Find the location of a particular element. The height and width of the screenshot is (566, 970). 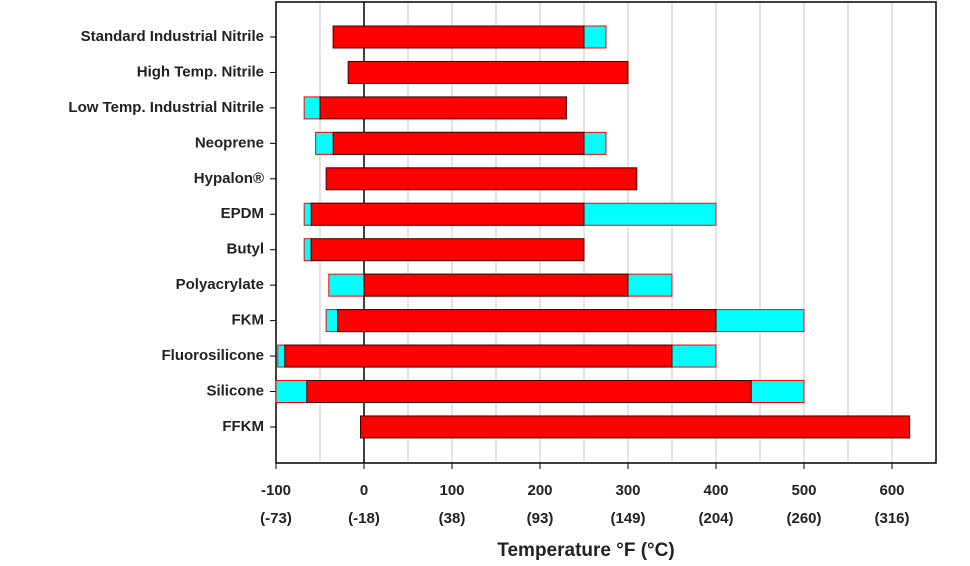

x-tick-celsius-label: (149) is located at coordinates (627, 518).